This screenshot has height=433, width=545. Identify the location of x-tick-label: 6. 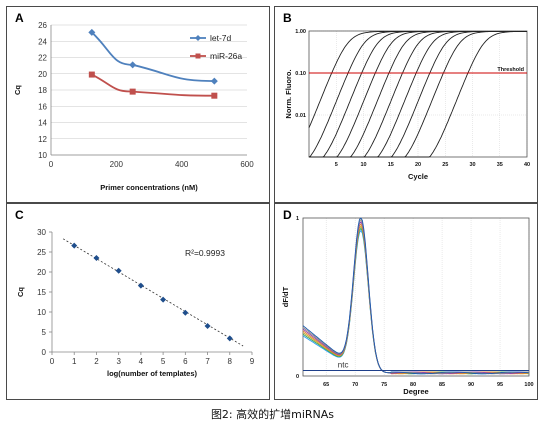
(185, 361).